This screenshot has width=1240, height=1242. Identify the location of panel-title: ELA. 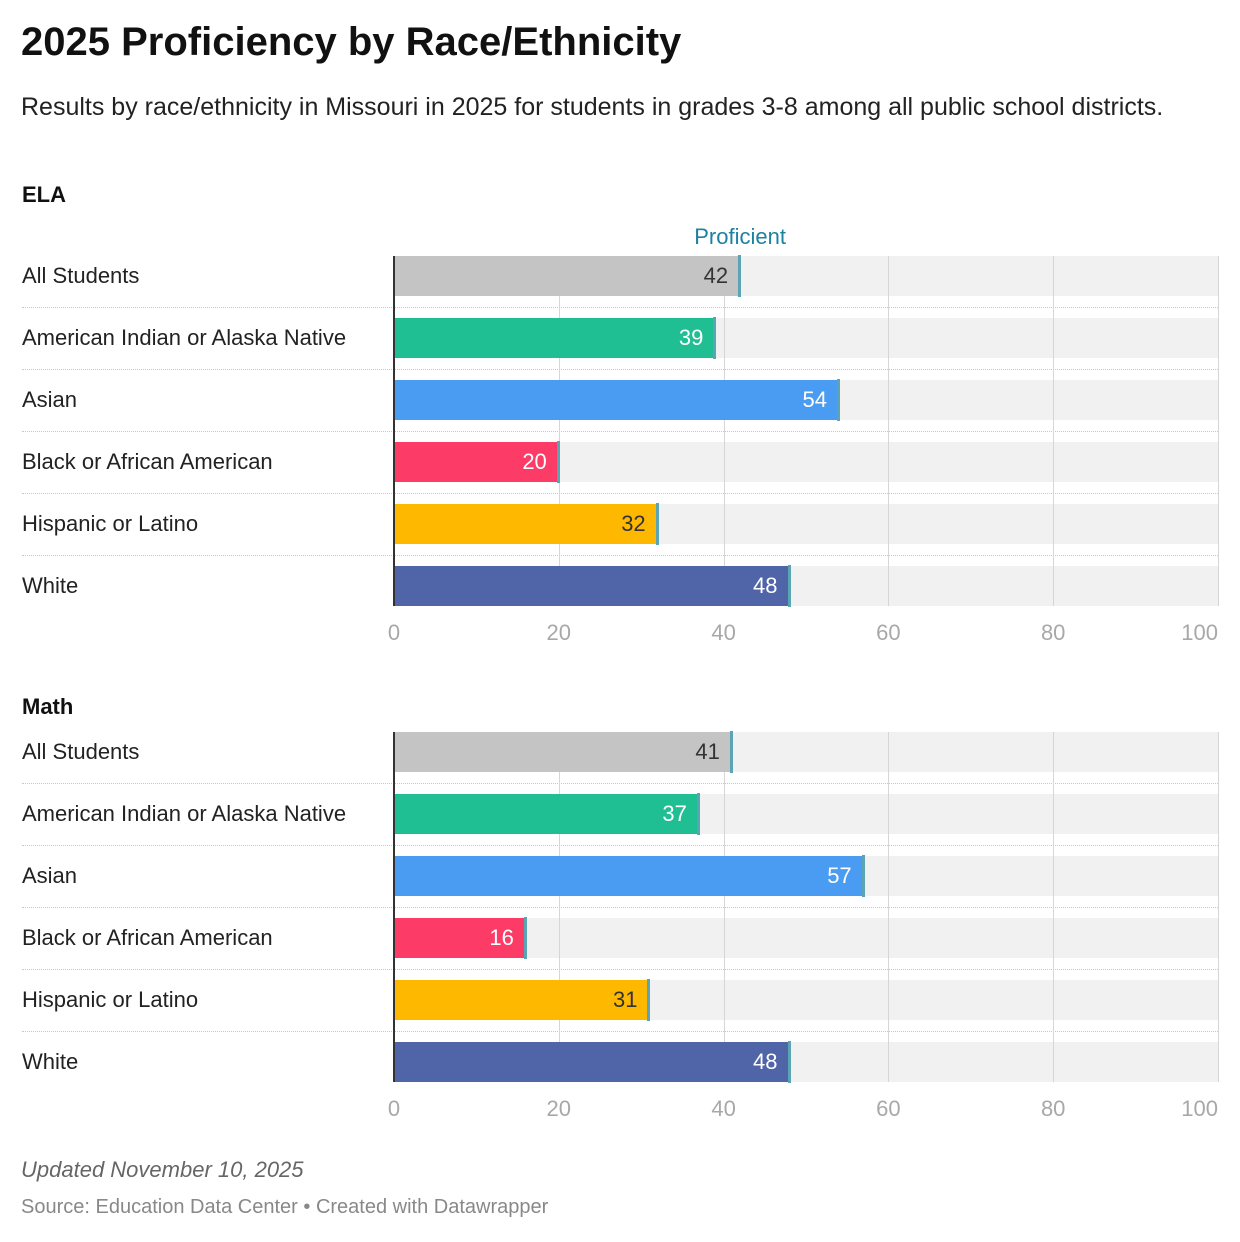
(44, 194).